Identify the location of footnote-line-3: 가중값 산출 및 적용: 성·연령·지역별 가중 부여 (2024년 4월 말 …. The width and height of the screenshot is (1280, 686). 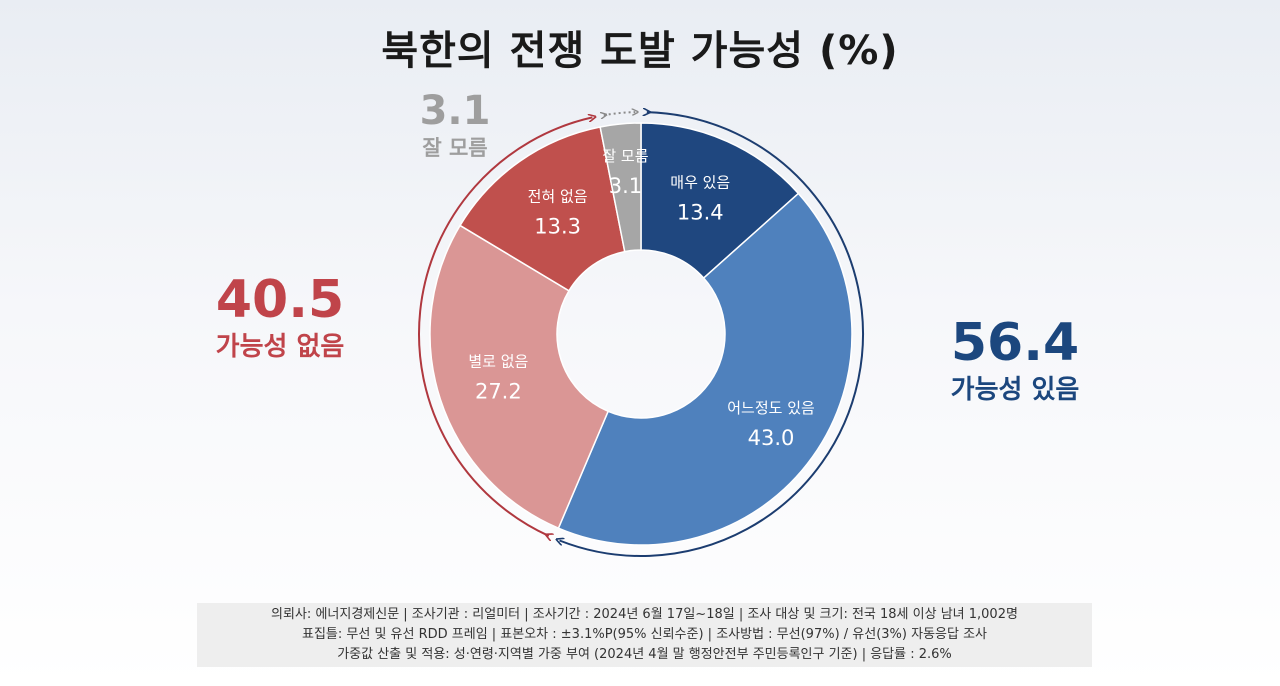
(644, 654).